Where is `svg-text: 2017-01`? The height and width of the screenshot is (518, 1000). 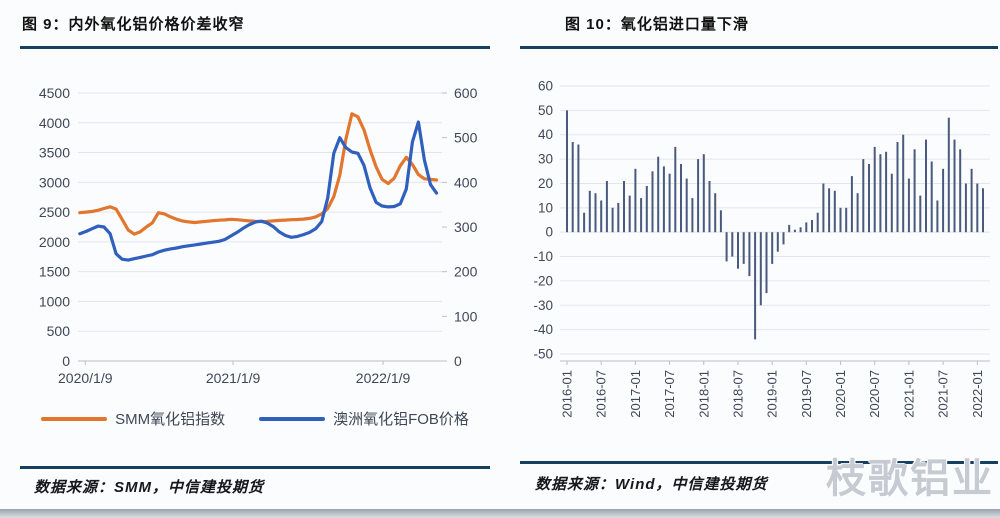 svg-text: 2017-01 is located at coordinates (635, 394).